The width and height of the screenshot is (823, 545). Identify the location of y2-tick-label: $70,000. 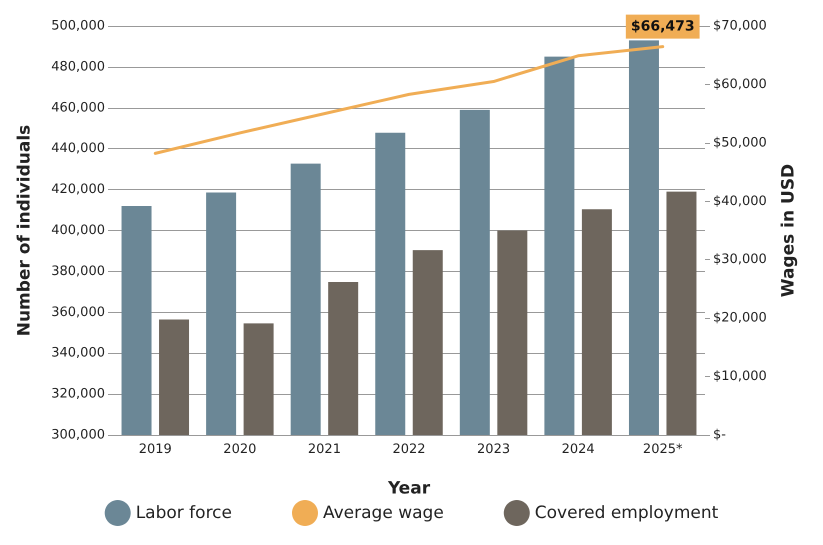
(740, 26).